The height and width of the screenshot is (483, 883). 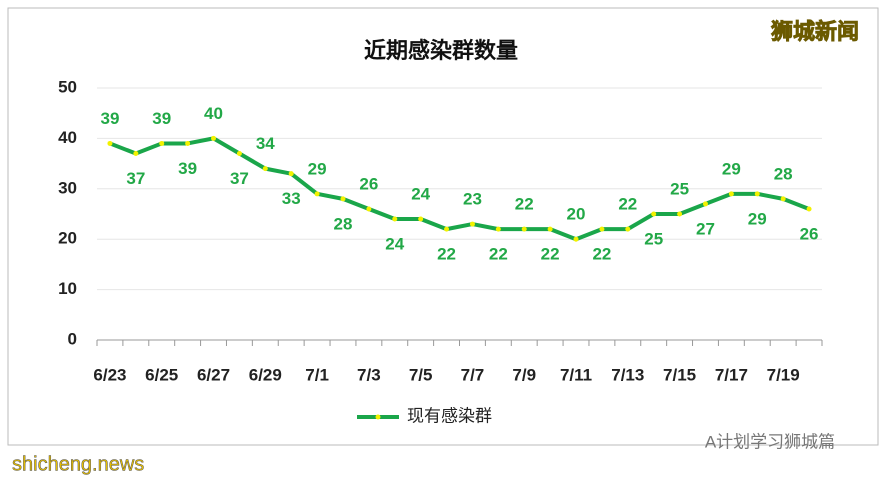 What do you see at coordinates (815, 31) in the screenshot?
I see `watermark: 狮城新闻` at bounding box center [815, 31].